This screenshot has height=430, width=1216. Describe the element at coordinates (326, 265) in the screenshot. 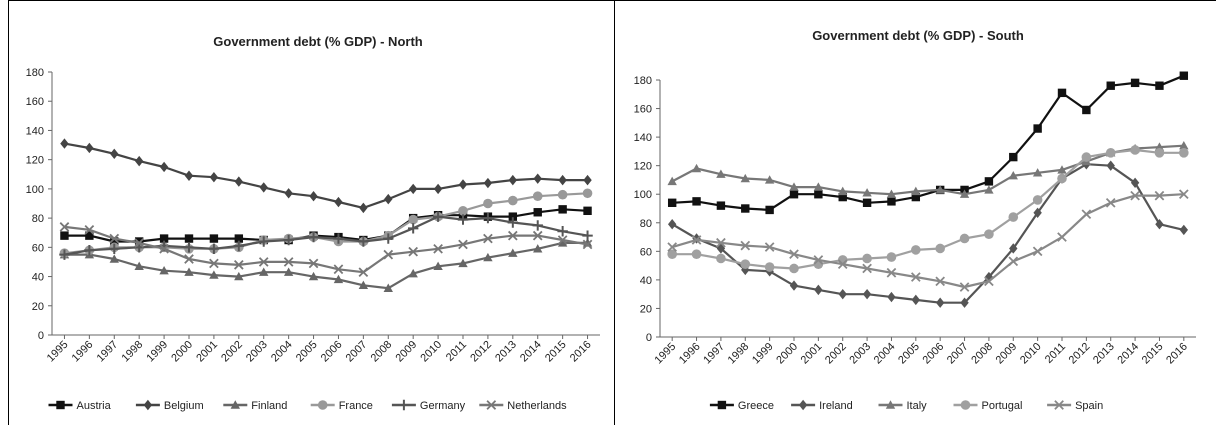

I see `series-line-finland` at that location.